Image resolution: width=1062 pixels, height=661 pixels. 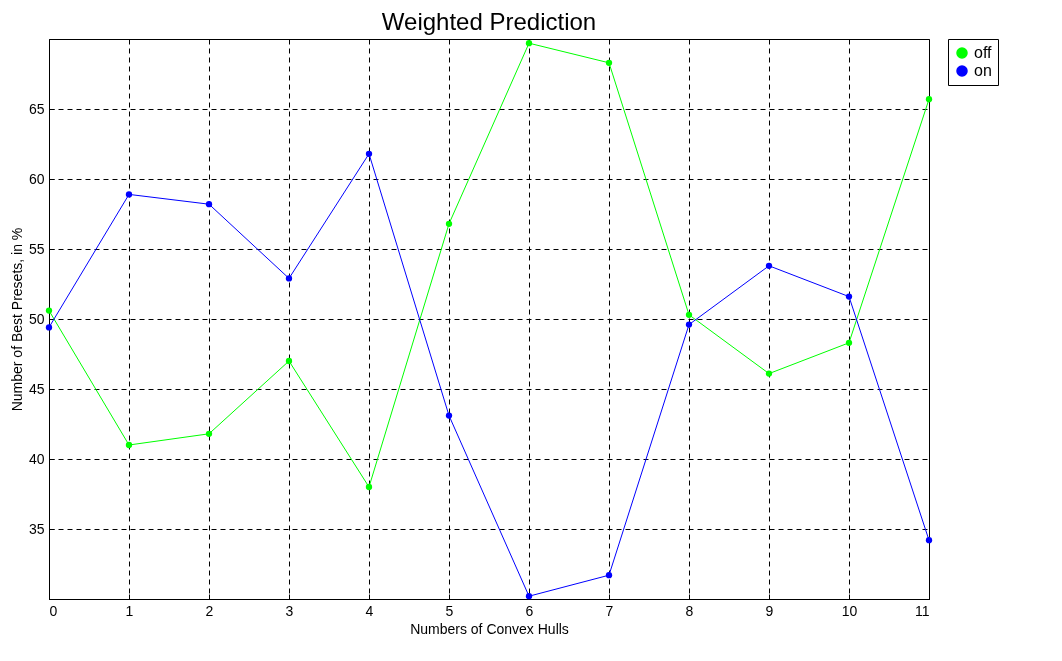 I want to click on x-tick-label: 10, so click(x=849, y=610).